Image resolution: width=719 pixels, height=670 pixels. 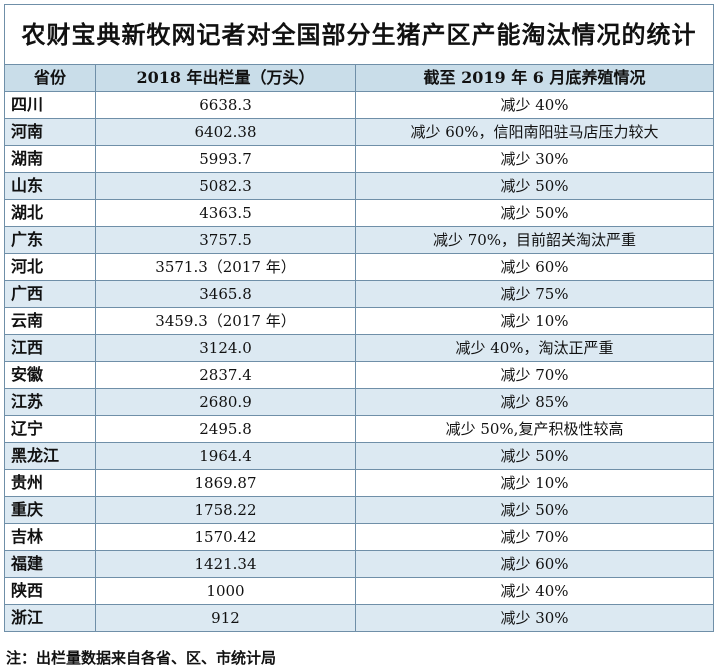 What do you see at coordinates (50, 213) in the screenshot?
I see `province-cell: 湖北` at bounding box center [50, 213].